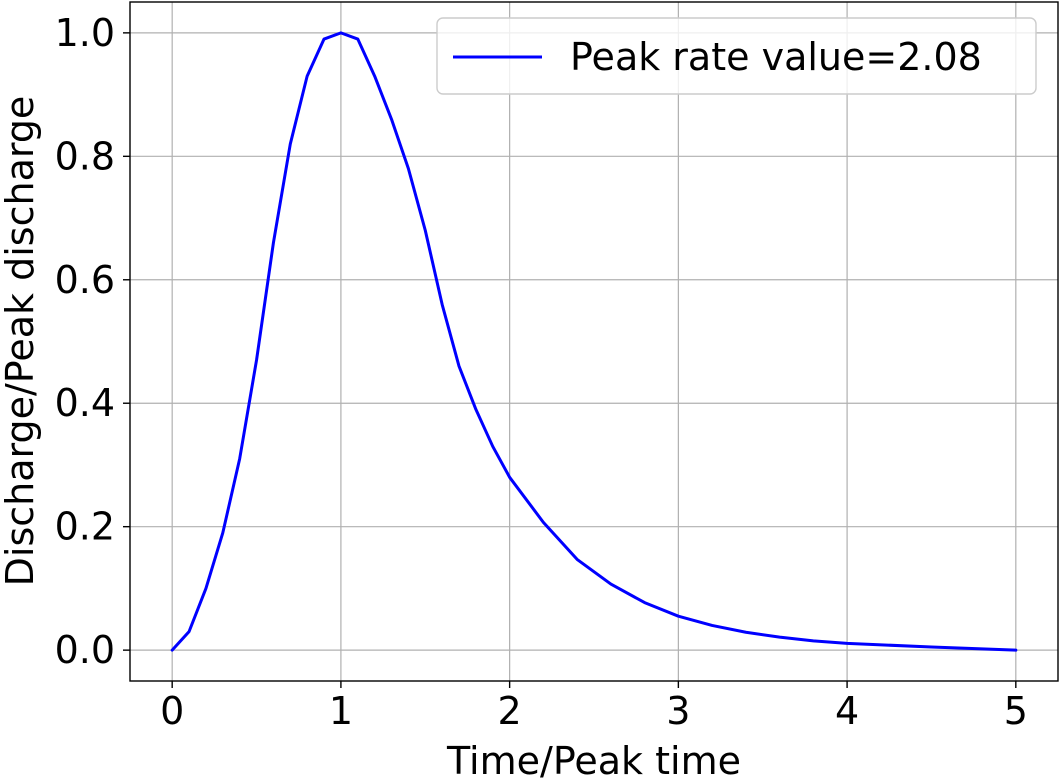 The width and height of the screenshot is (1061, 784). Describe the element at coordinates (1016, 711) in the screenshot. I see `x-tick-label: 5` at that location.